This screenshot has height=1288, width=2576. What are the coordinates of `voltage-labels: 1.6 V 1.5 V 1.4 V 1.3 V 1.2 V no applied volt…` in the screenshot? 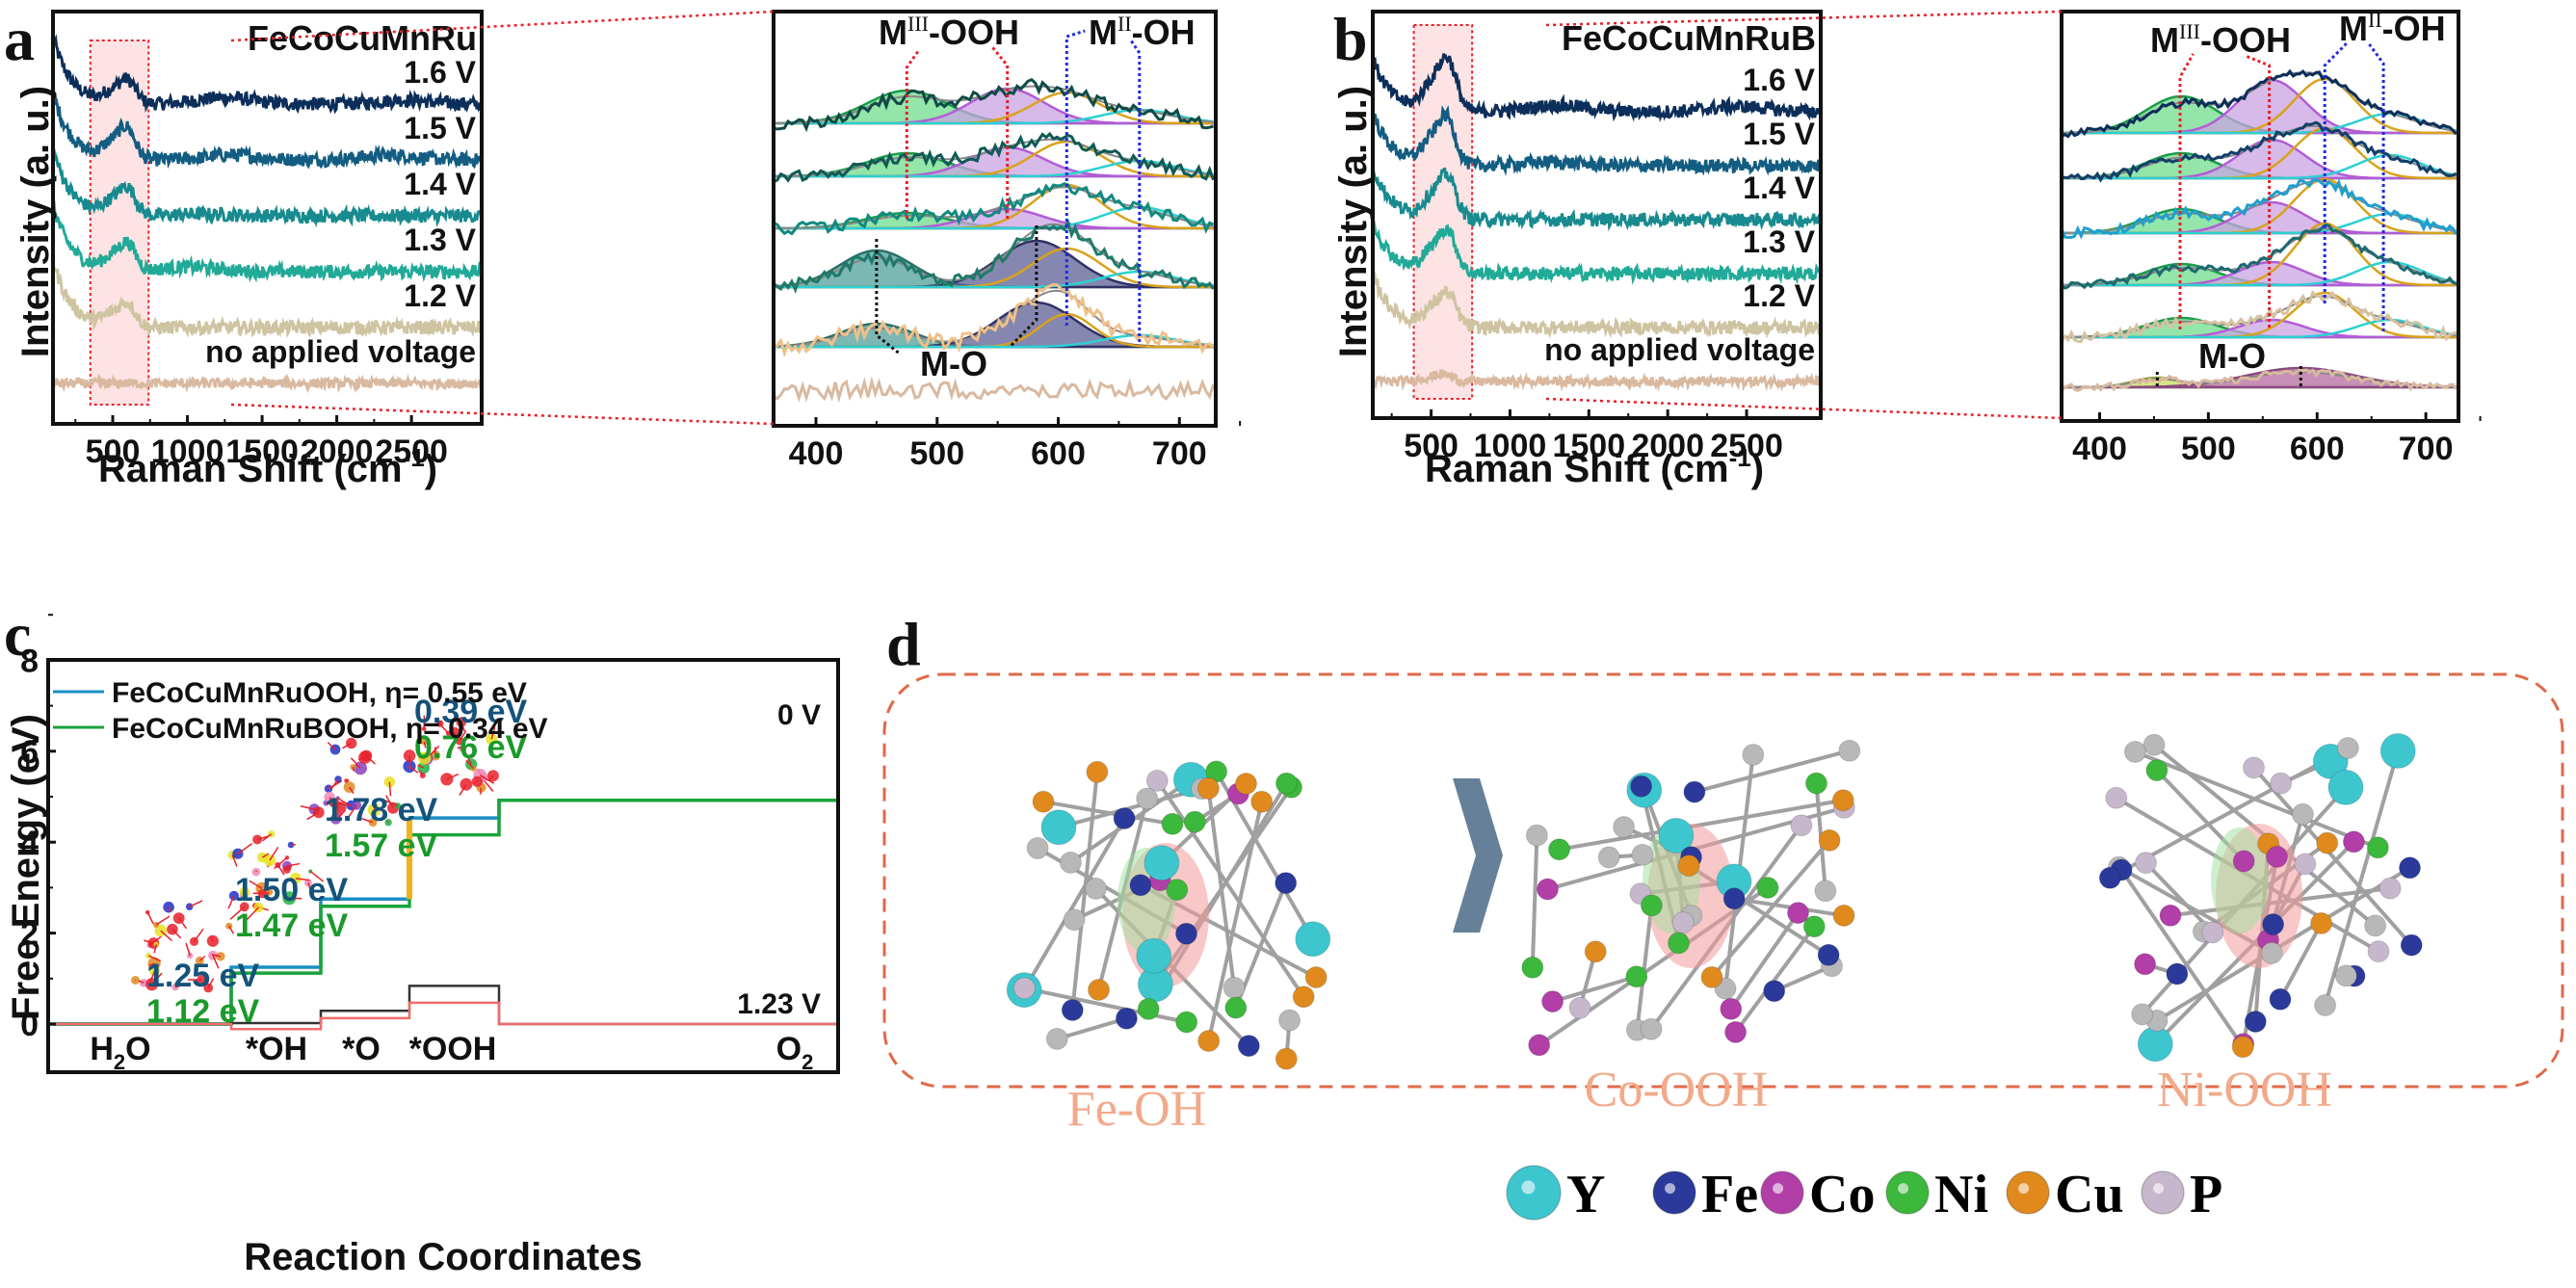 It's located at (341, 212).